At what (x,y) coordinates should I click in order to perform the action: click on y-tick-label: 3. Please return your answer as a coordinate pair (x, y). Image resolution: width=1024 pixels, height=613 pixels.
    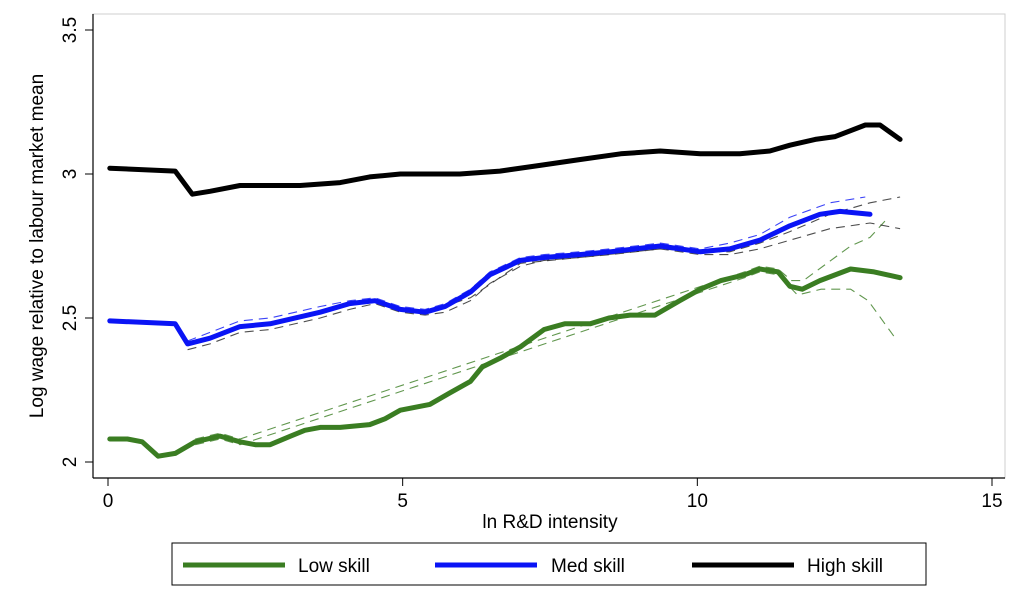
    Looking at the image, I should click on (70, 174).